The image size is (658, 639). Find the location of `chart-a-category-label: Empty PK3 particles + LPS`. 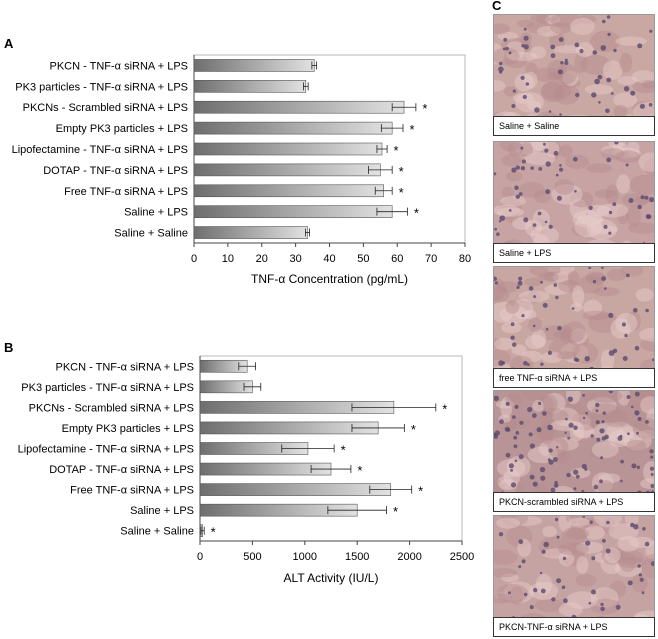

chart-a-category-label: Empty PK3 particles + LPS is located at coordinates (122, 129).